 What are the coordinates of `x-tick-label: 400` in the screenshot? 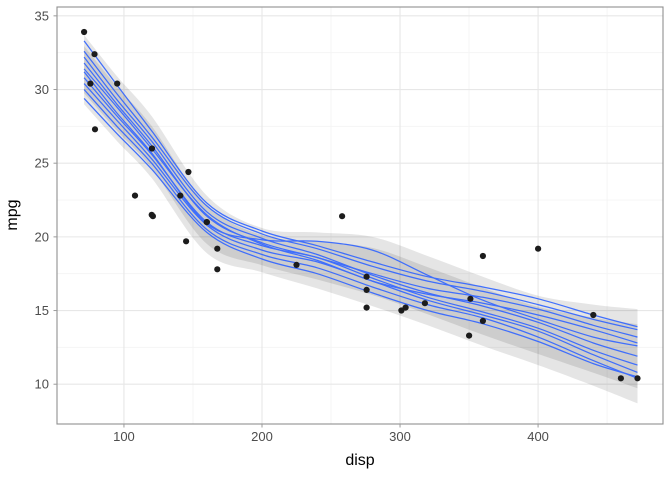 It's located at (538, 436).